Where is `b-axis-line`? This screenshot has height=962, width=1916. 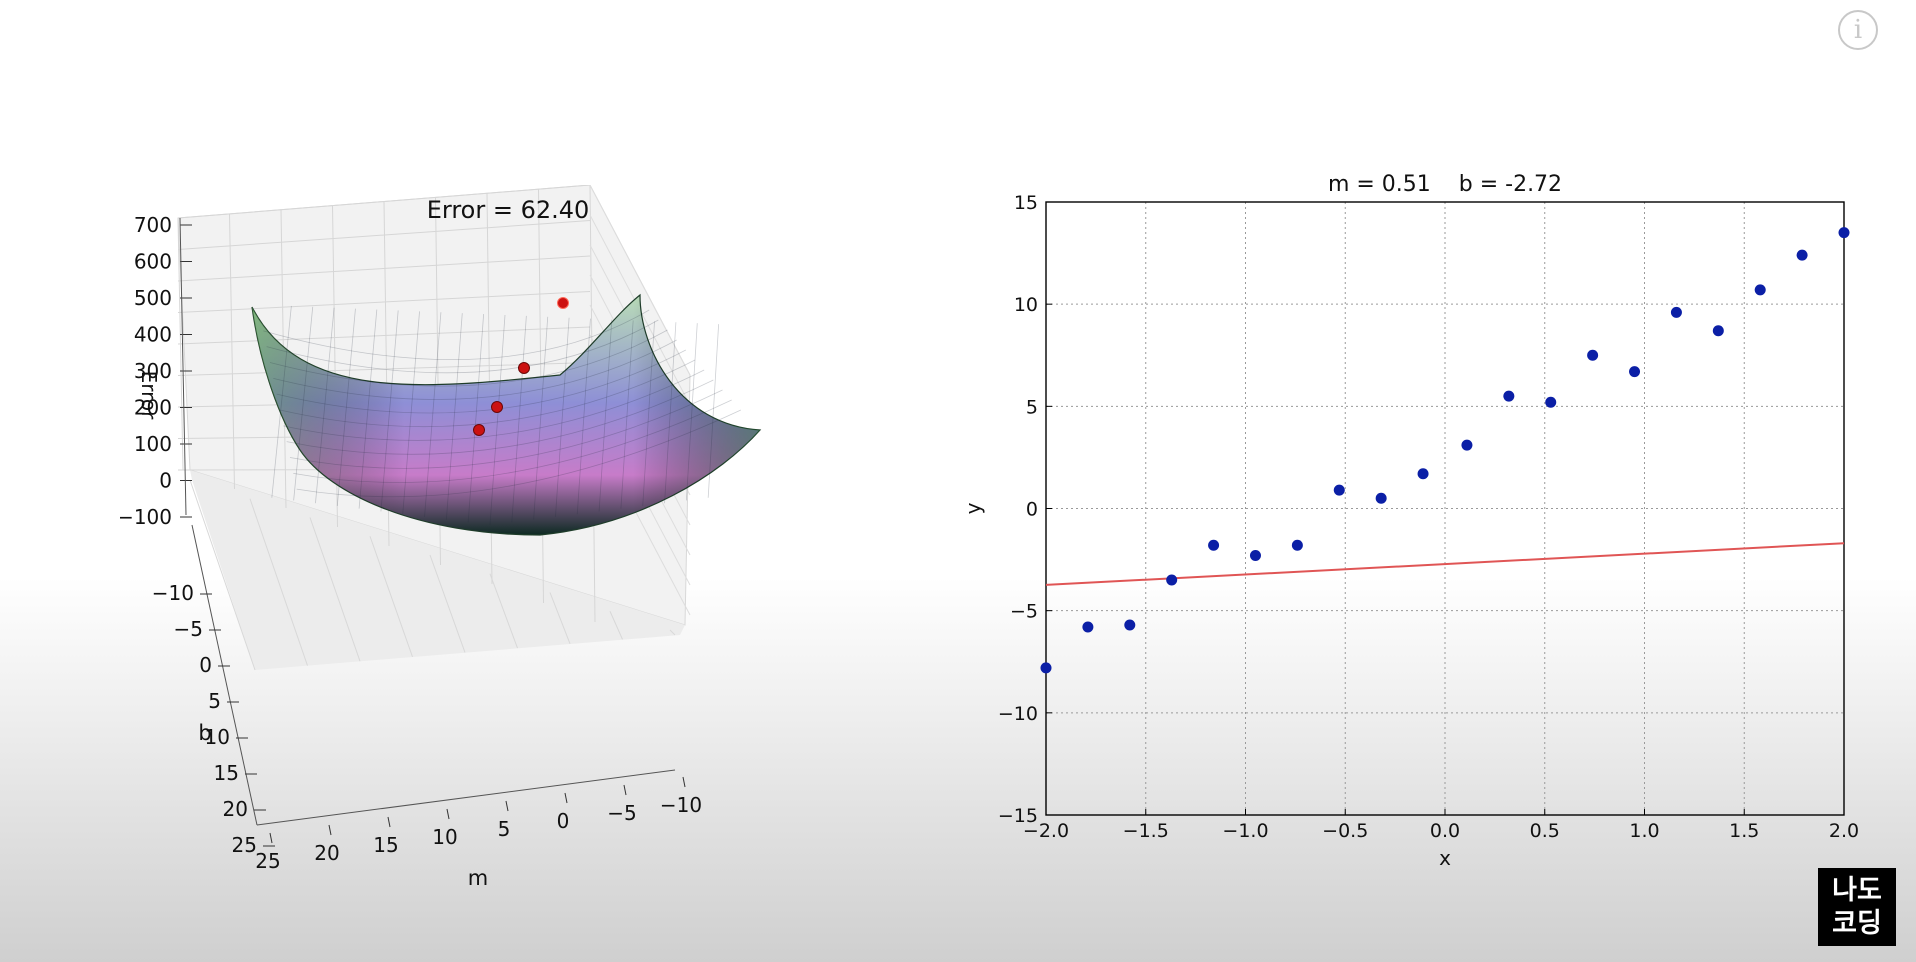 b-axis-line is located at coordinates (224, 675).